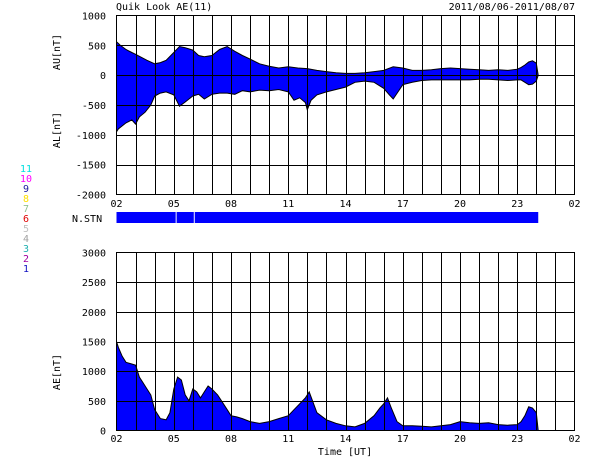 The height and width of the screenshot is (460, 590). What do you see at coordinates (26, 169) in the screenshot?
I see `station-count-label: 11` at bounding box center [26, 169].